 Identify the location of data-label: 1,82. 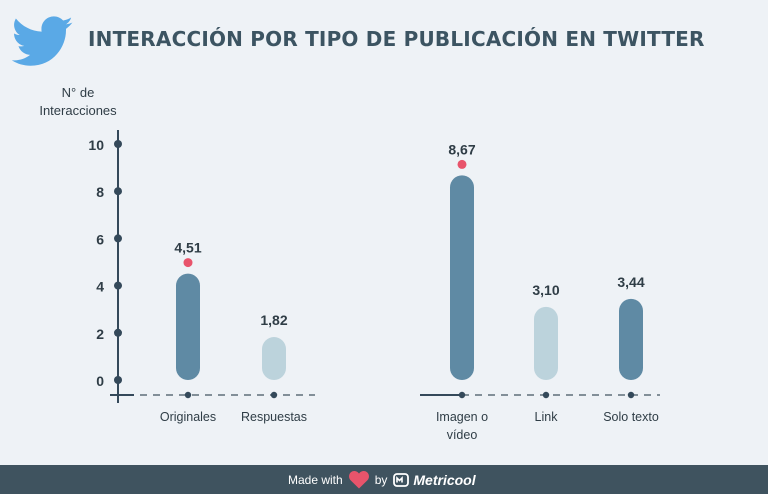
(273, 320).